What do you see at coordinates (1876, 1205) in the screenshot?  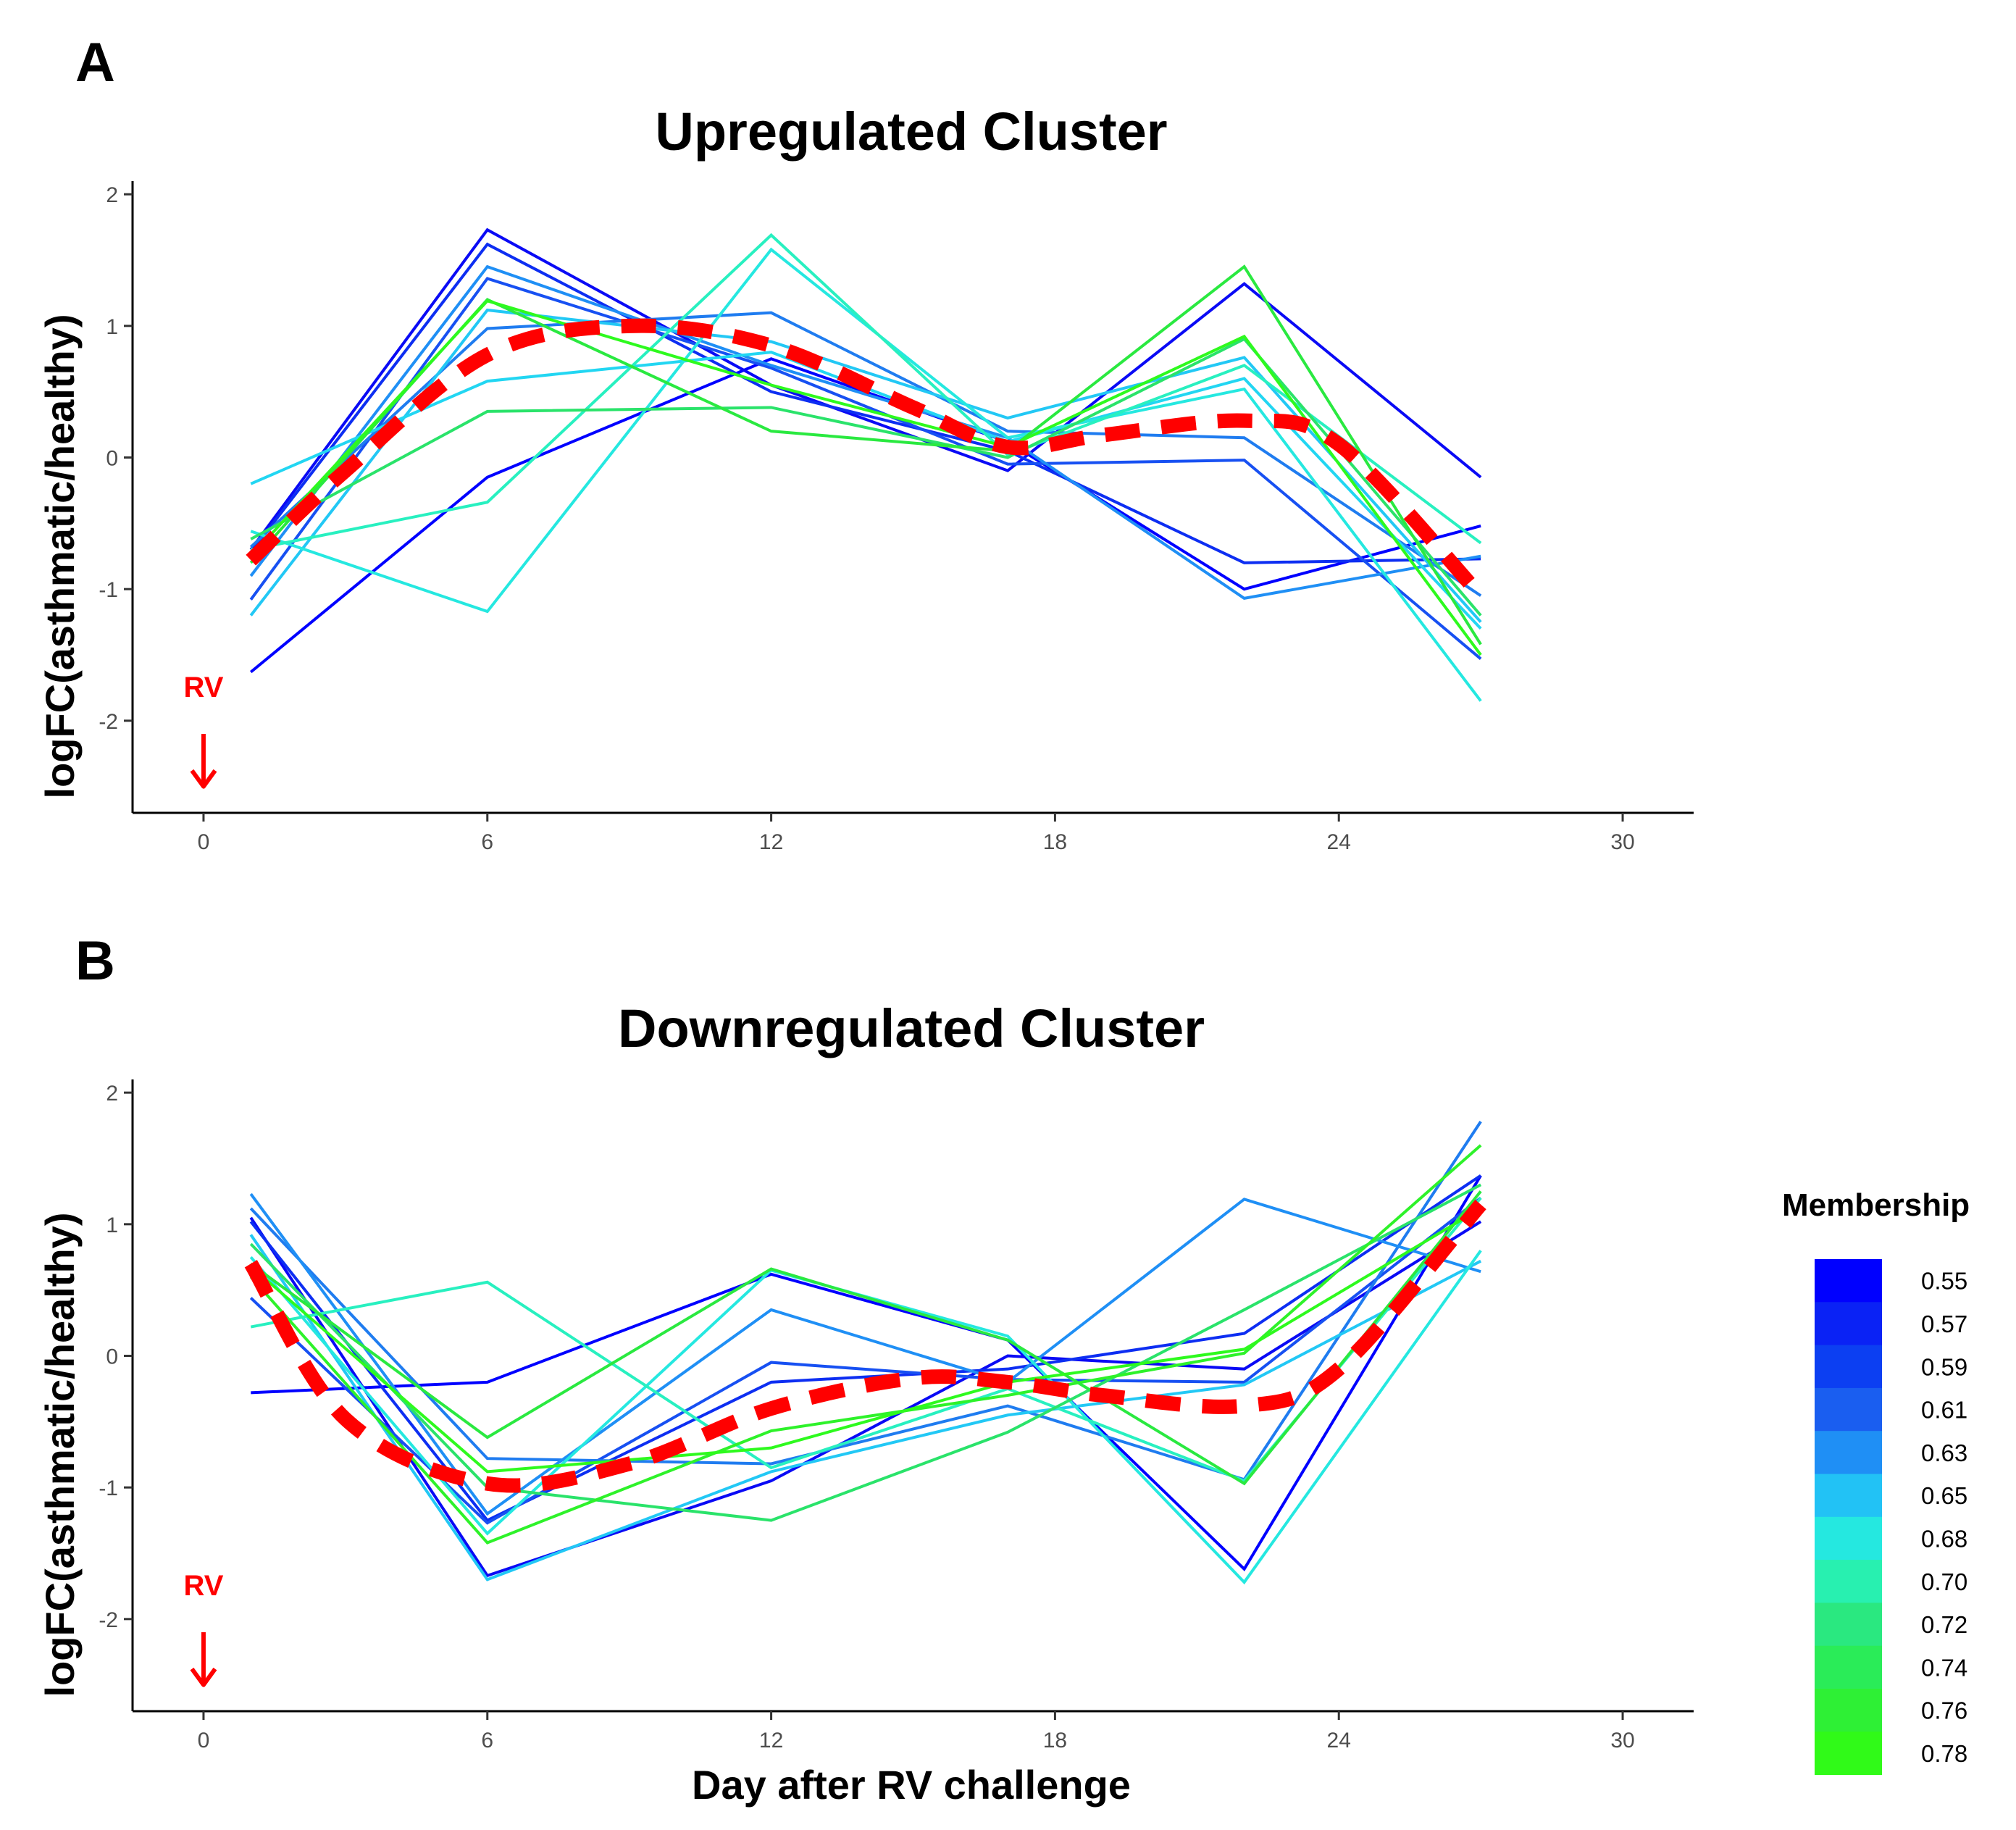 I see `legend-title: Membership` at bounding box center [1876, 1205].